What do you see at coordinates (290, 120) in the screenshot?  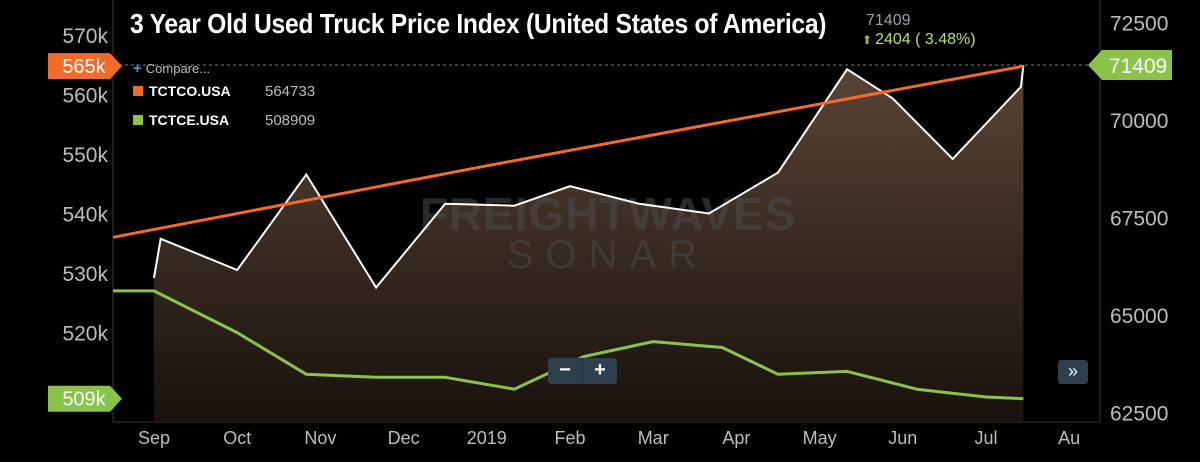 I see `legend-value: 508909` at bounding box center [290, 120].